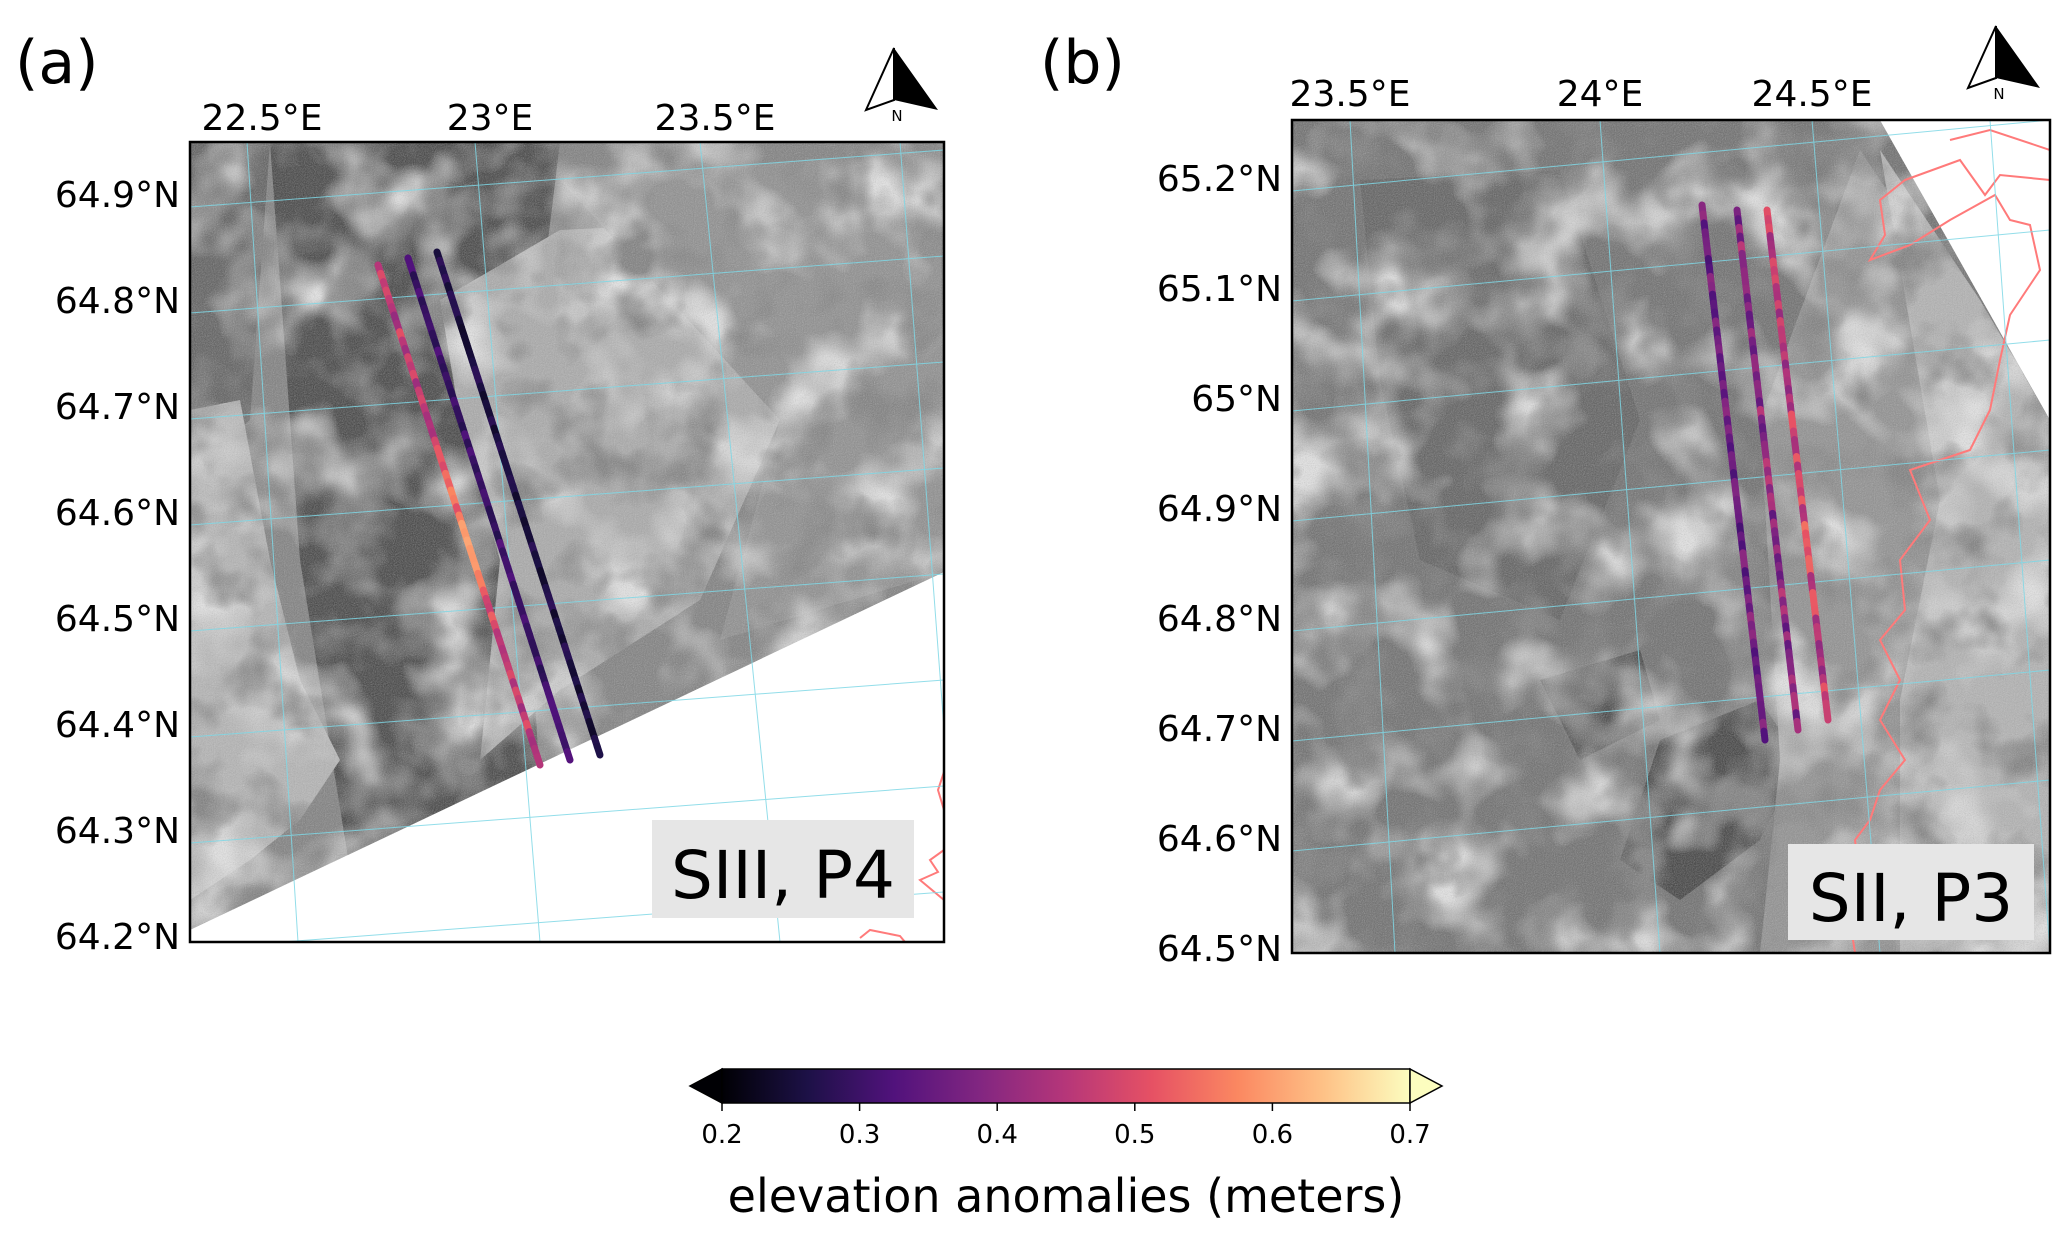  I want to click on colorbar-tick-label: 0.3, so click(859, 1135).